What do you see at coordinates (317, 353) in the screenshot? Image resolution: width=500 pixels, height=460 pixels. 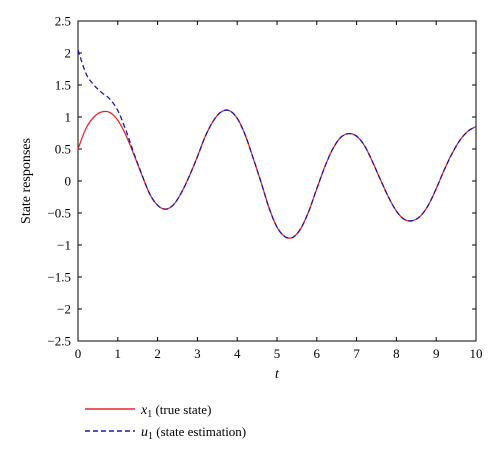 I see `x-tick-label: 6` at bounding box center [317, 353].